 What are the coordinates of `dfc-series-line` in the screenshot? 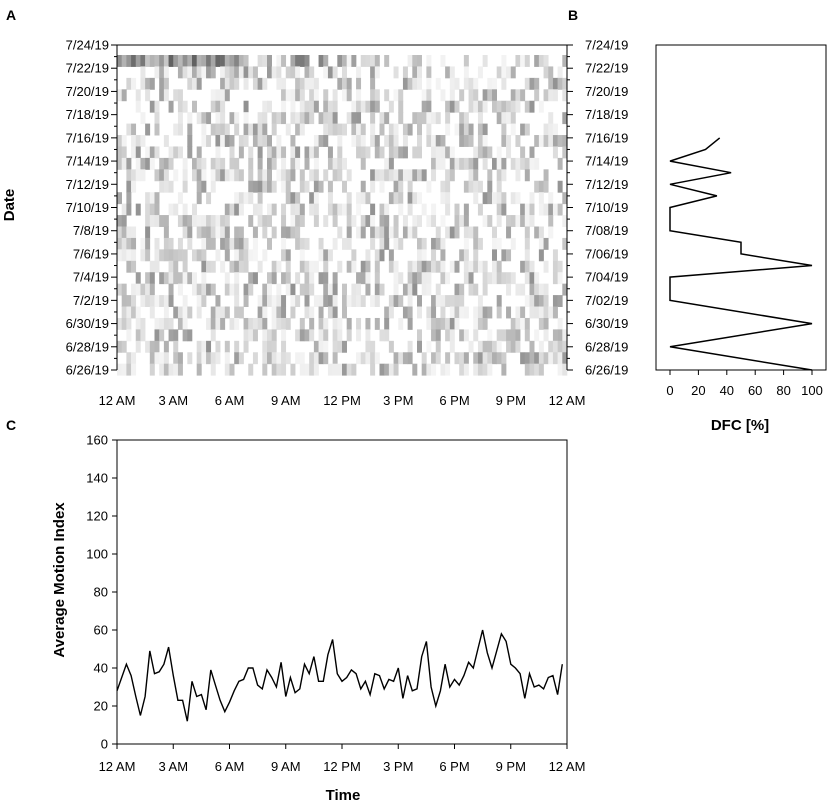 It's located at (741, 254).